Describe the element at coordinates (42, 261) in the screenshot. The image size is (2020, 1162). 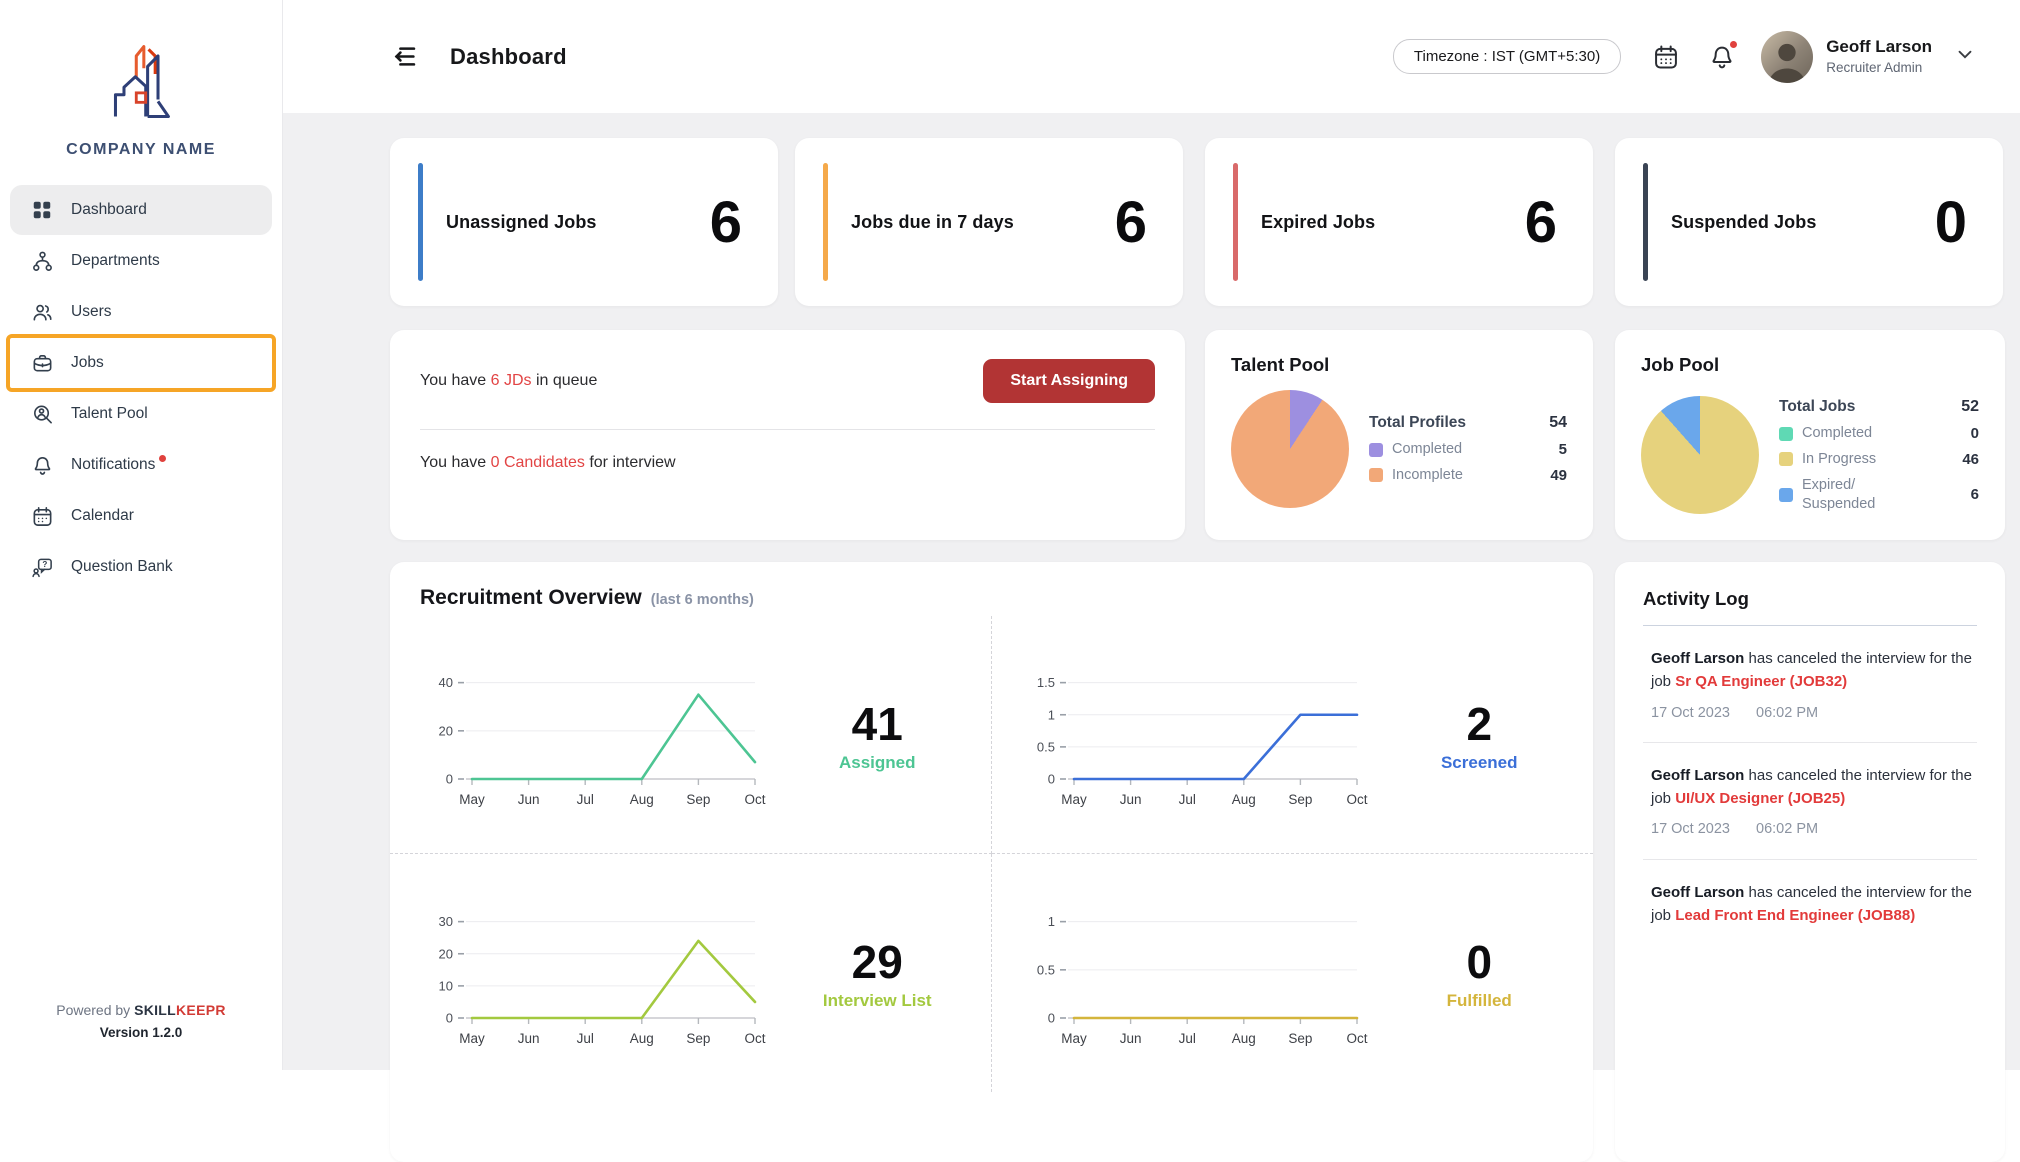
I see `org-chart-icon` at that location.